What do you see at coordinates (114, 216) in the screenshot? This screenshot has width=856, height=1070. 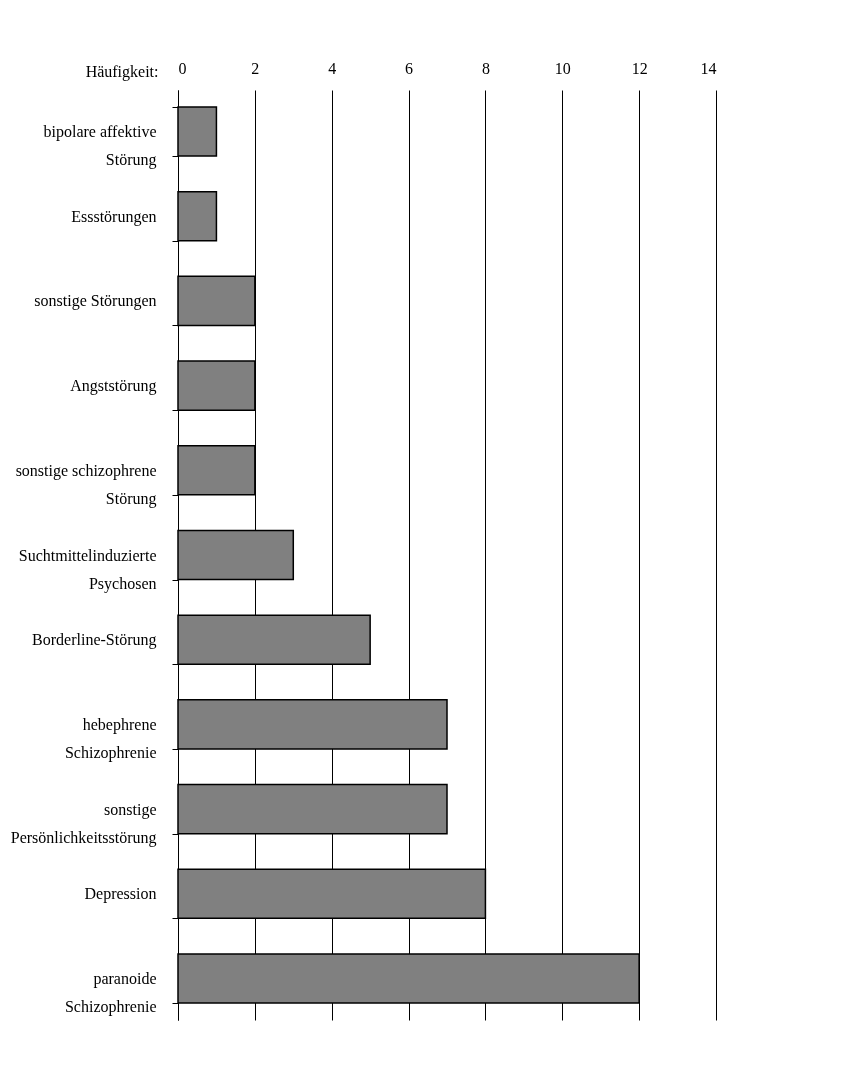 I see `y-tick-label: Essstörungen` at bounding box center [114, 216].